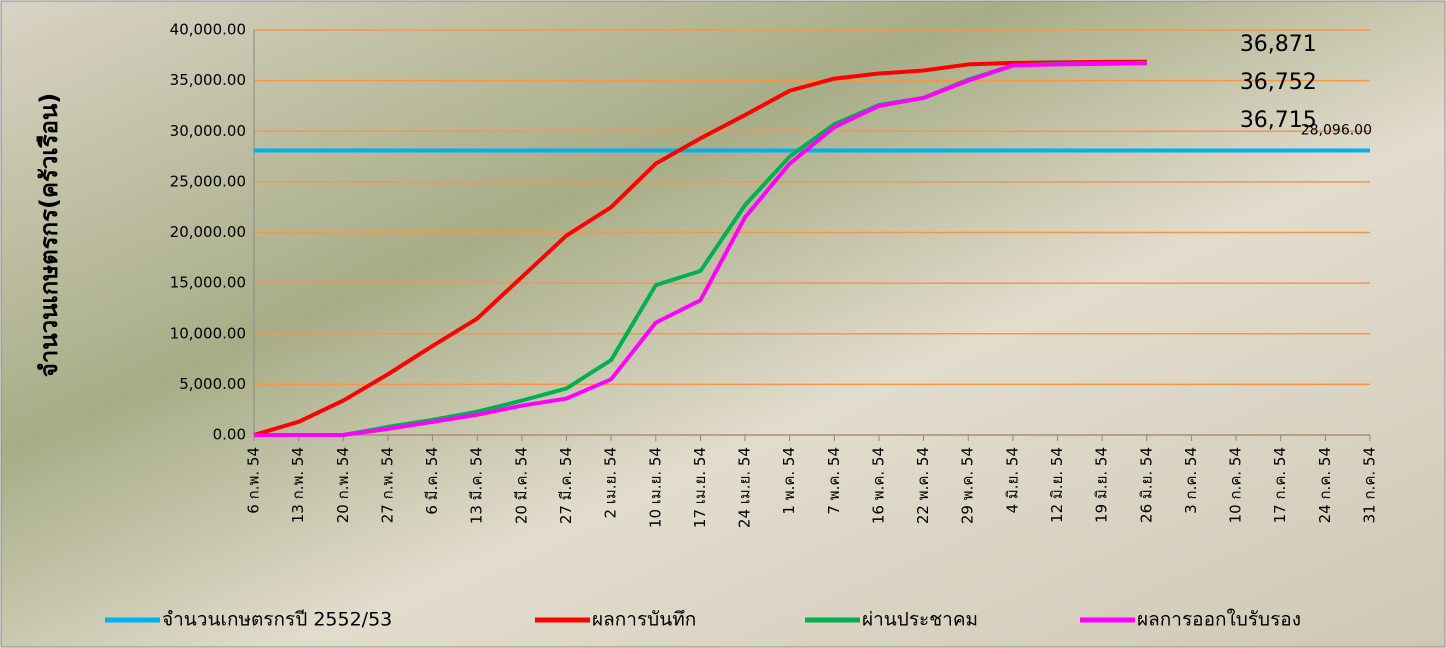 The height and width of the screenshot is (648, 1446). Describe the element at coordinates (566, 485) in the screenshot. I see `x-tick-label: 27 มี.ค. 54` at that location.